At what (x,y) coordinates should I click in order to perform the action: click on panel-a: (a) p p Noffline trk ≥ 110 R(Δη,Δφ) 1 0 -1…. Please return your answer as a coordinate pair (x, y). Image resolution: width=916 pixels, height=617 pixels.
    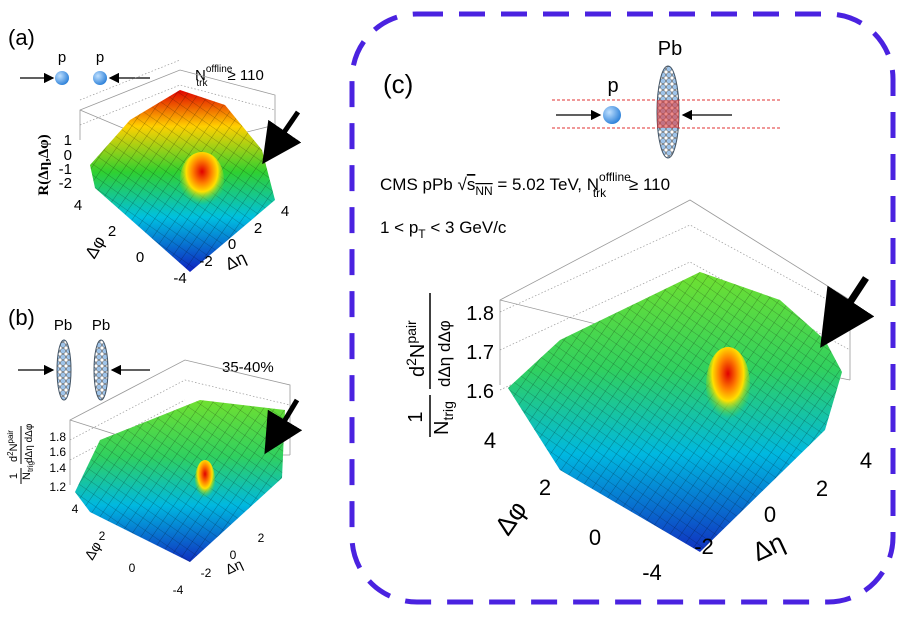
    Looking at the image, I should click on (155, 156).